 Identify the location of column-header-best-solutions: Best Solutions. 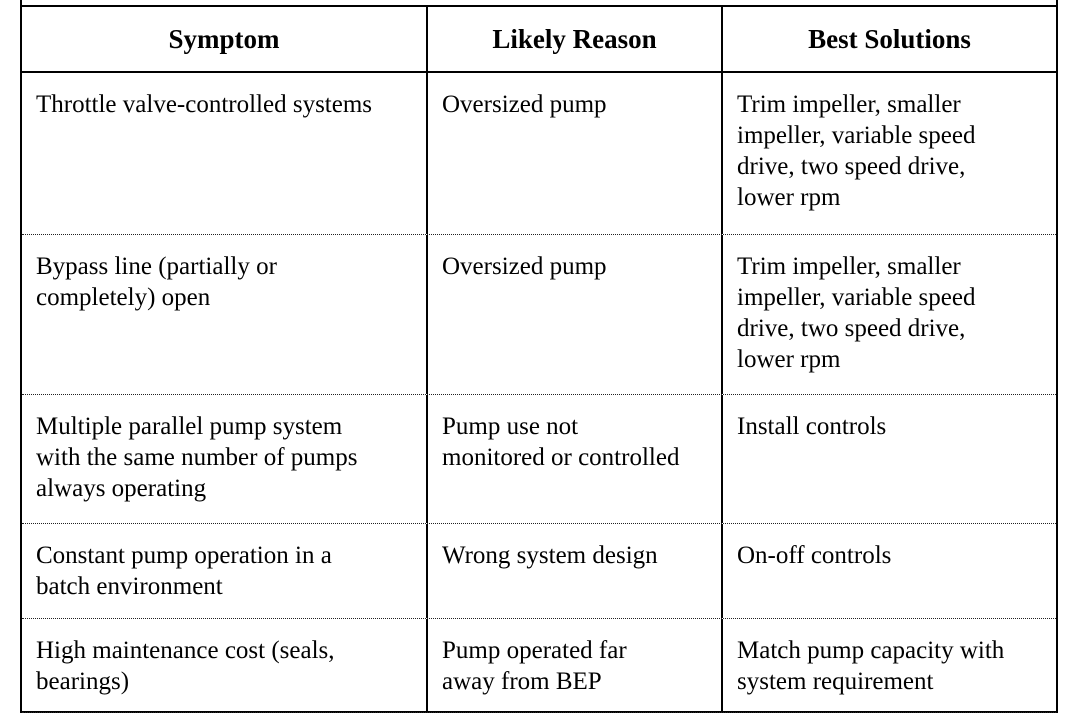
(889, 38).